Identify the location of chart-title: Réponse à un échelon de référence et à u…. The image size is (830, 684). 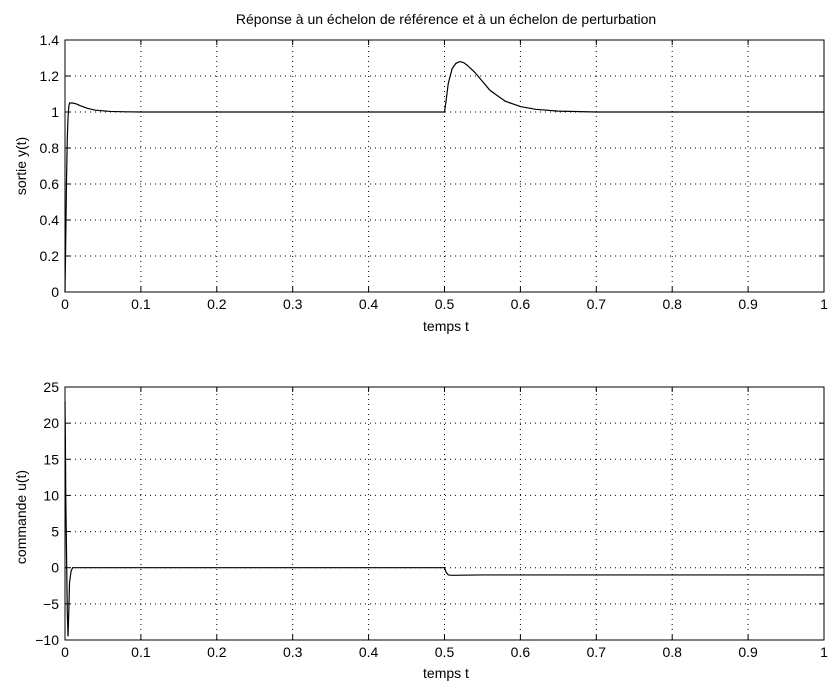
(446, 19).